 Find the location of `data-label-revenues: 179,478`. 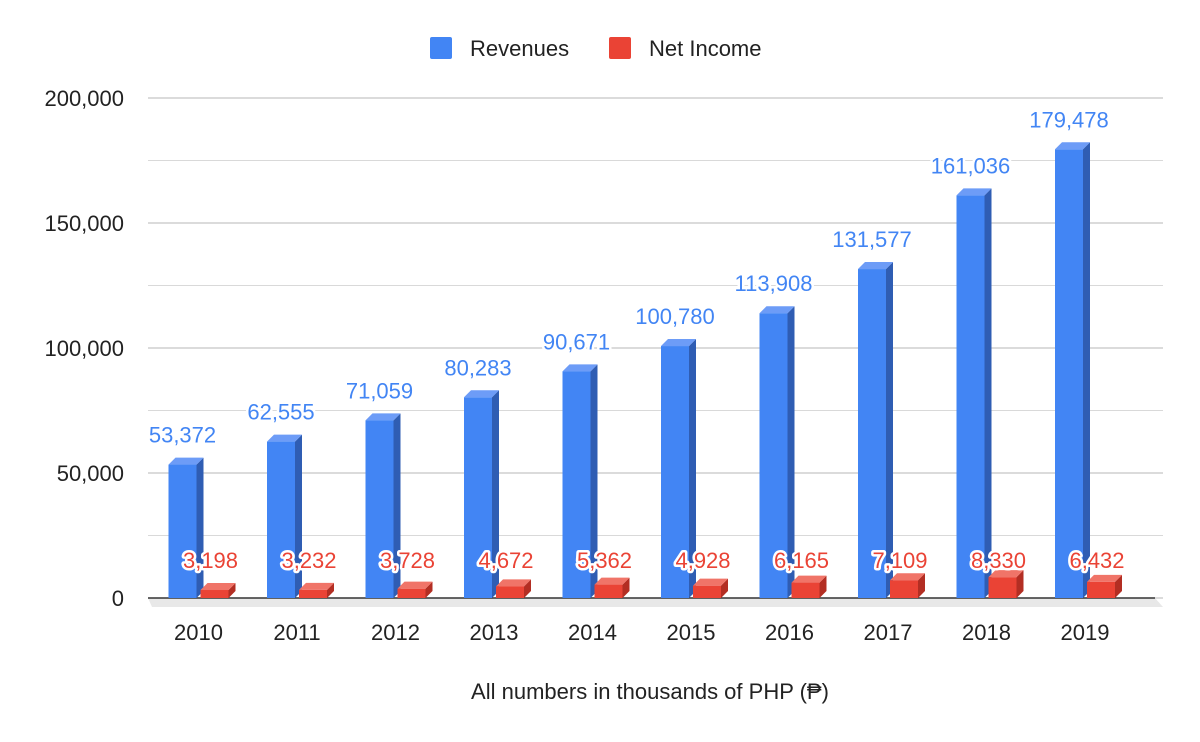

data-label-revenues: 179,478 is located at coordinates (1069, 119).